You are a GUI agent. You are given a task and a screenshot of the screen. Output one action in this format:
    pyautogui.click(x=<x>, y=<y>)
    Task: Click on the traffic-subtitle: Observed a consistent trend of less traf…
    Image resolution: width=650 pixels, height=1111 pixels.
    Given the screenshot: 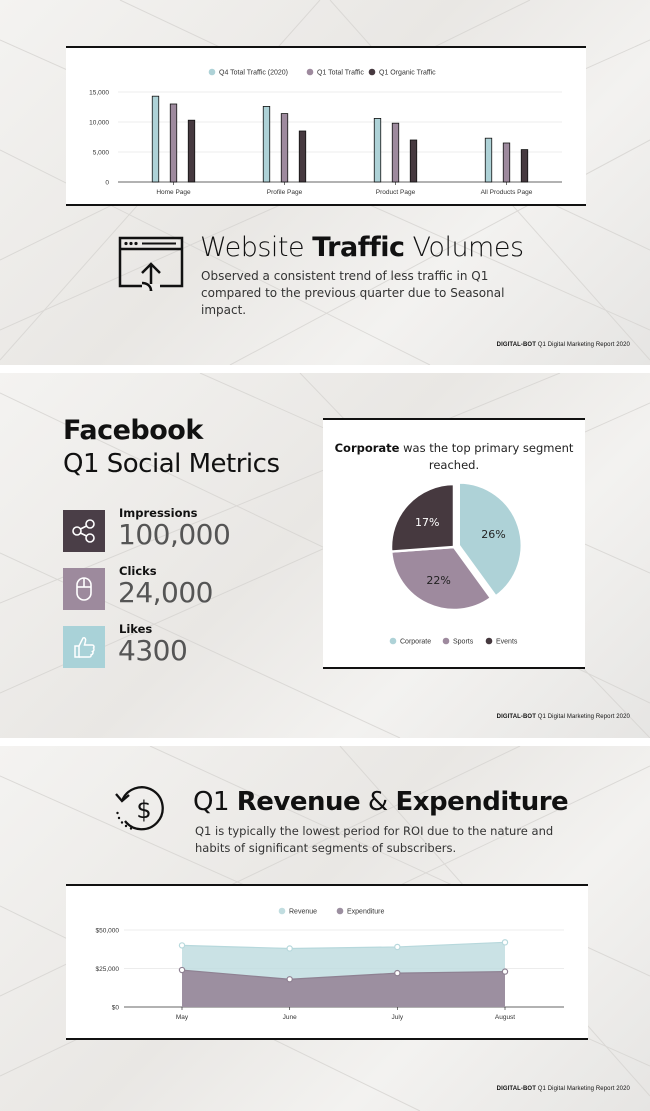 What is the action you would take?
    pyautogui.click(x=353, y=293)
    